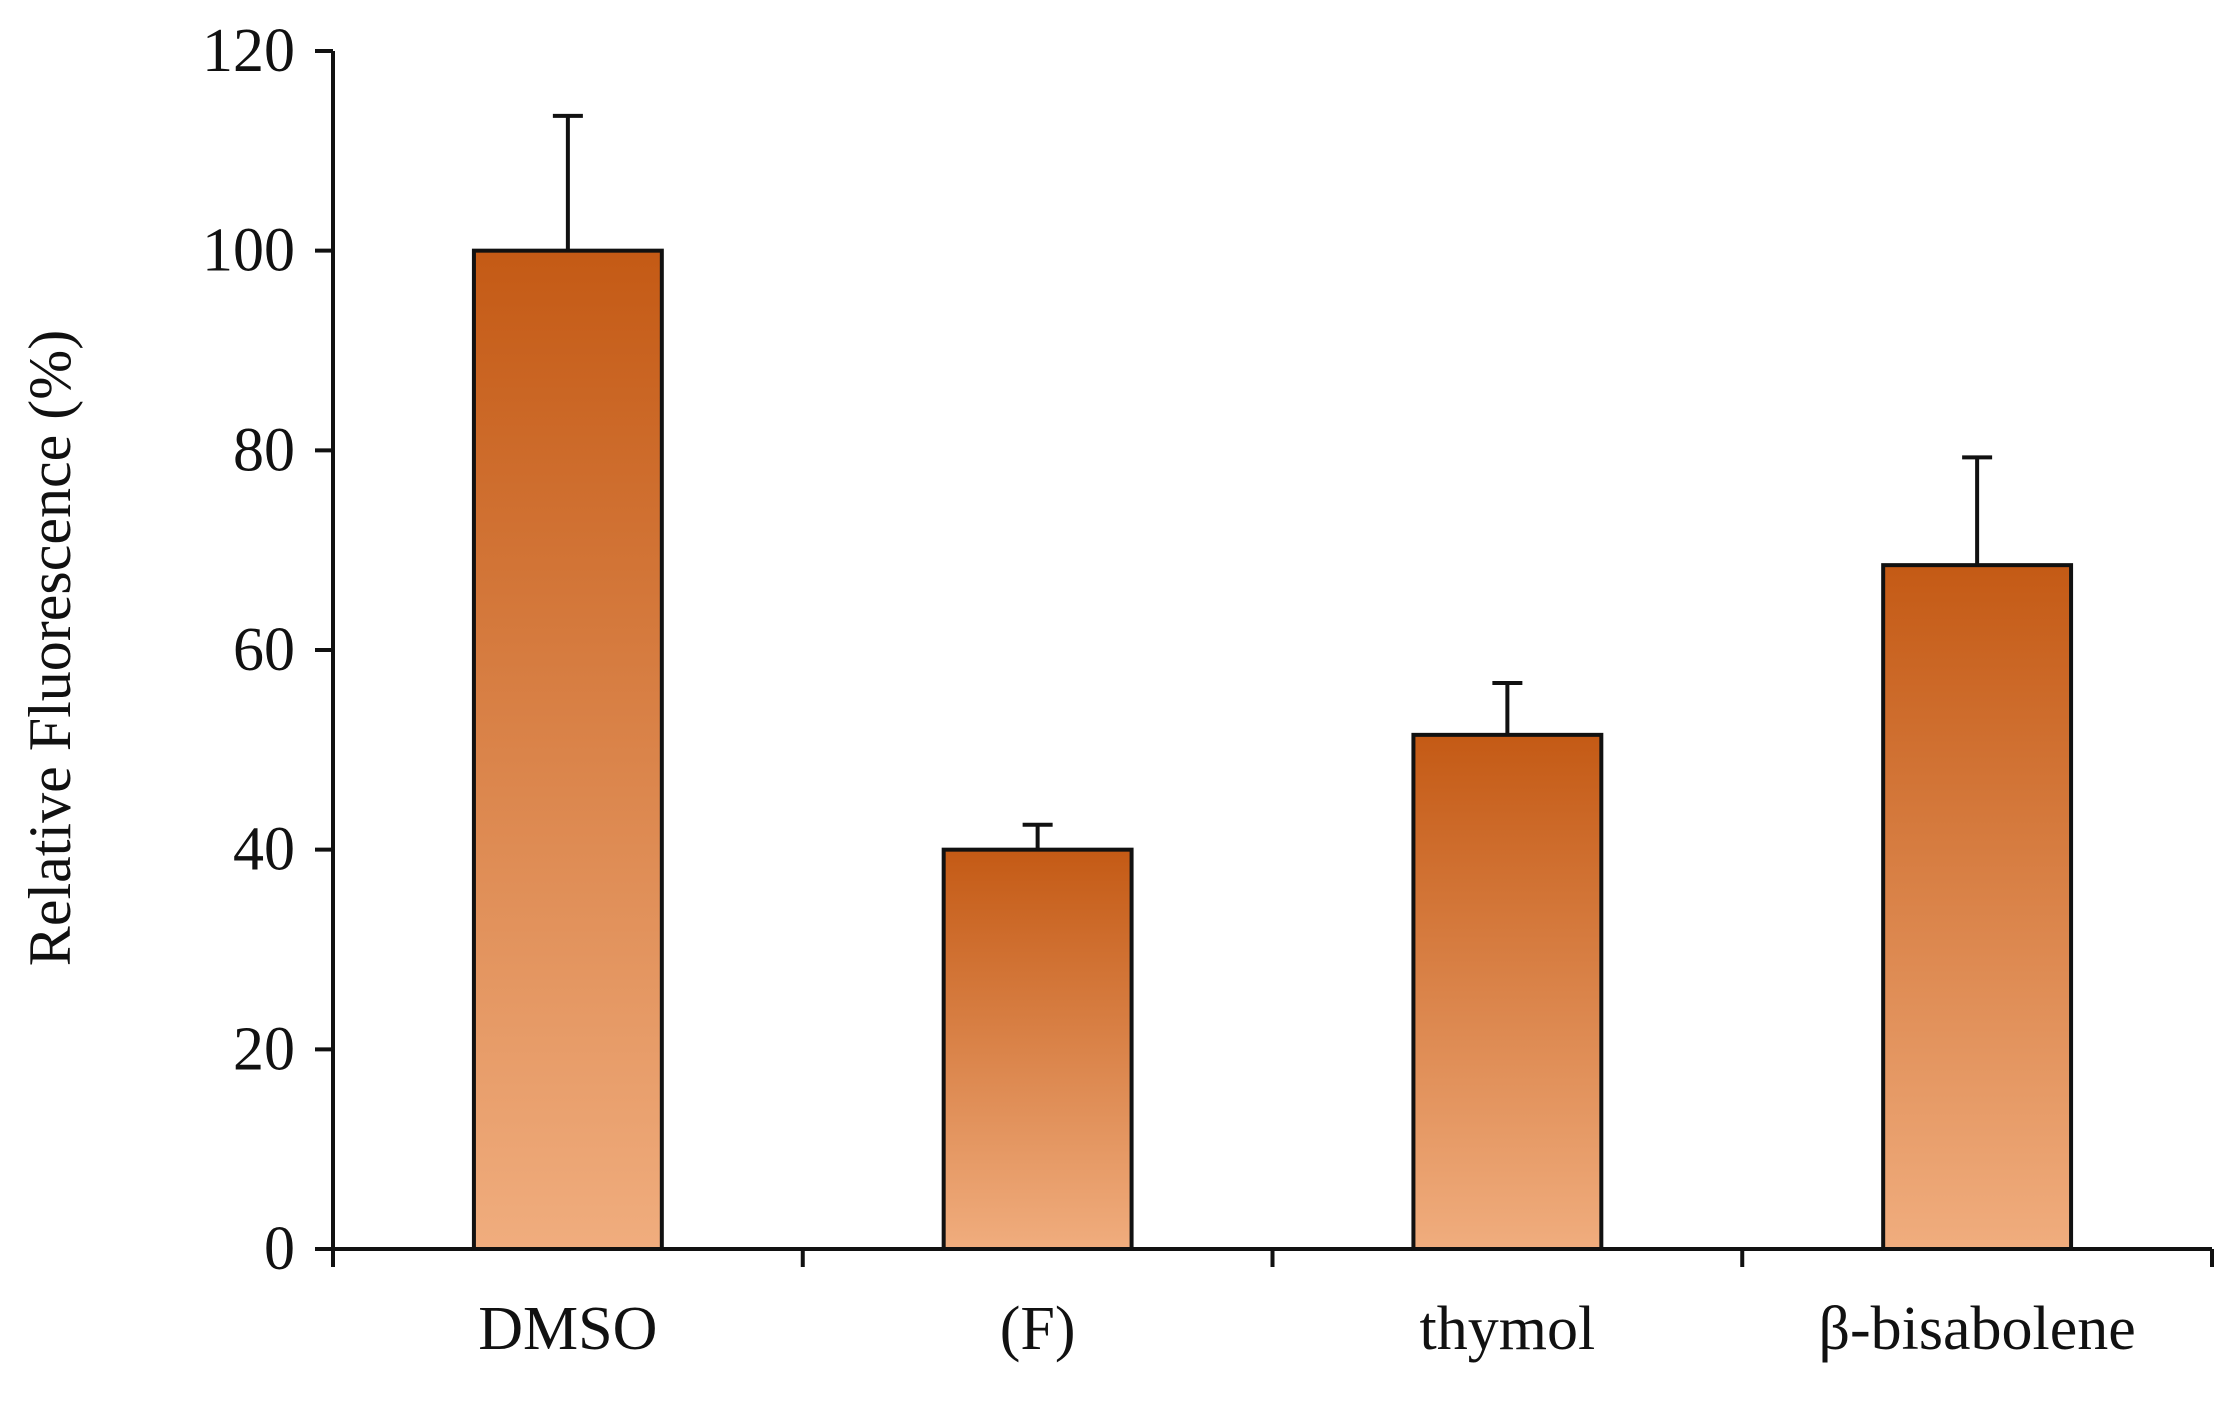  Describe the element at coordinates (1038, 1329) in the screenshot. I see `category-label: (F)` at that location.